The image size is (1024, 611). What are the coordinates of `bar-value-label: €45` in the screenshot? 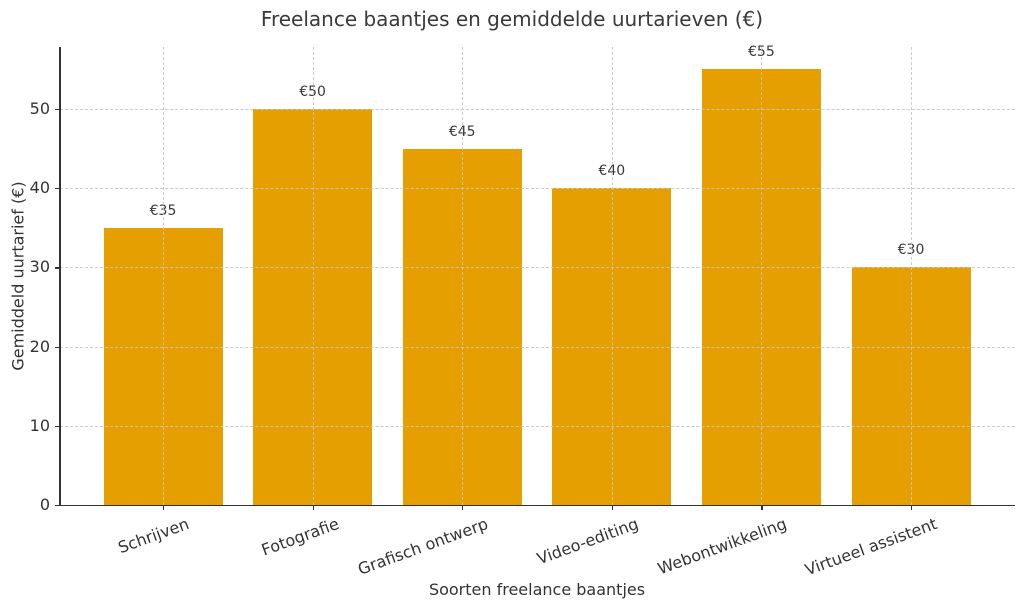 It's located at (462, 131).